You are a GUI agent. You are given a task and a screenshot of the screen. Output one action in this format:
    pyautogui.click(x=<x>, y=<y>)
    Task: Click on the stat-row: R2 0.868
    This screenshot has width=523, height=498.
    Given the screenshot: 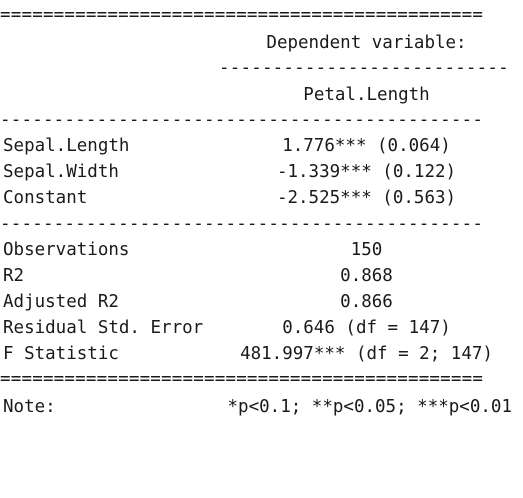 What is the action you would take?
    pyautogui.click(x=261, y=276)
    